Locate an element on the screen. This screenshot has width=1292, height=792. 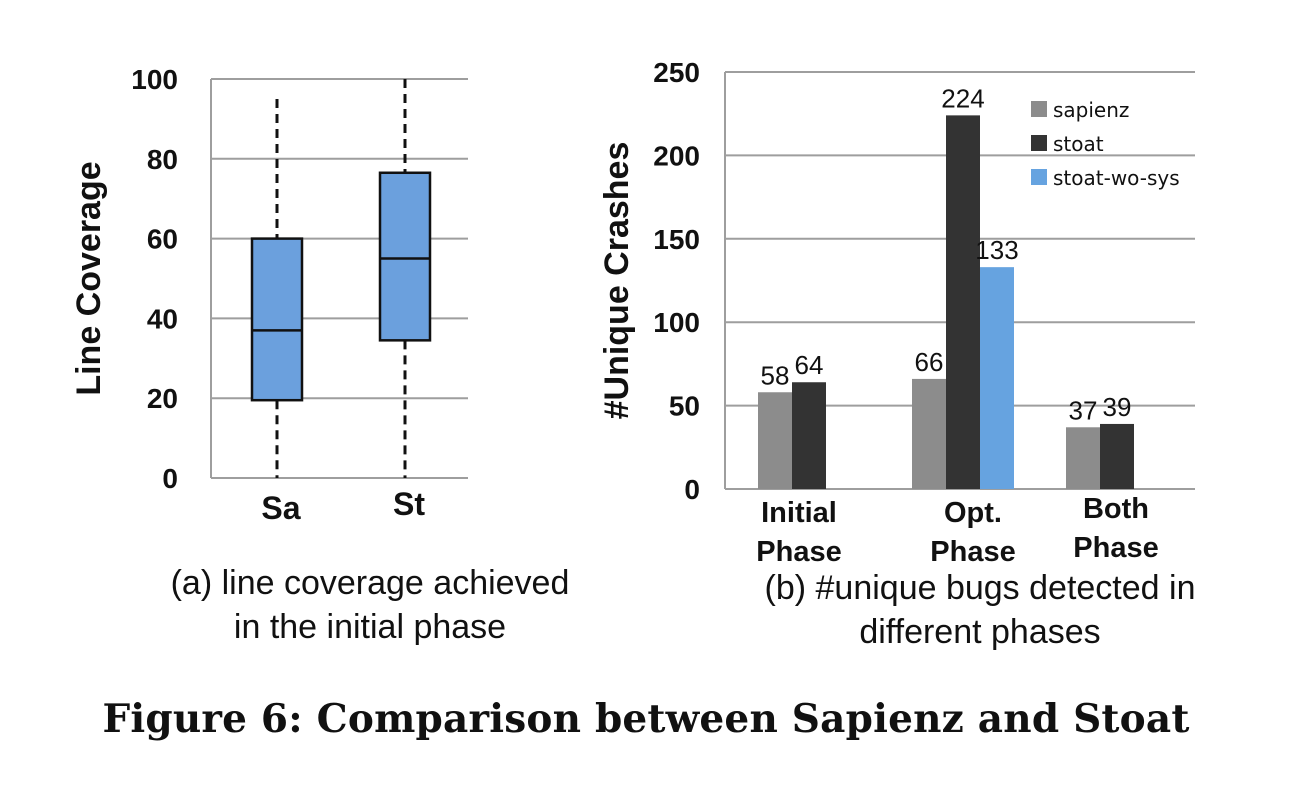
y-axis-title: Line Coverage is located at coordinates (89, 278).